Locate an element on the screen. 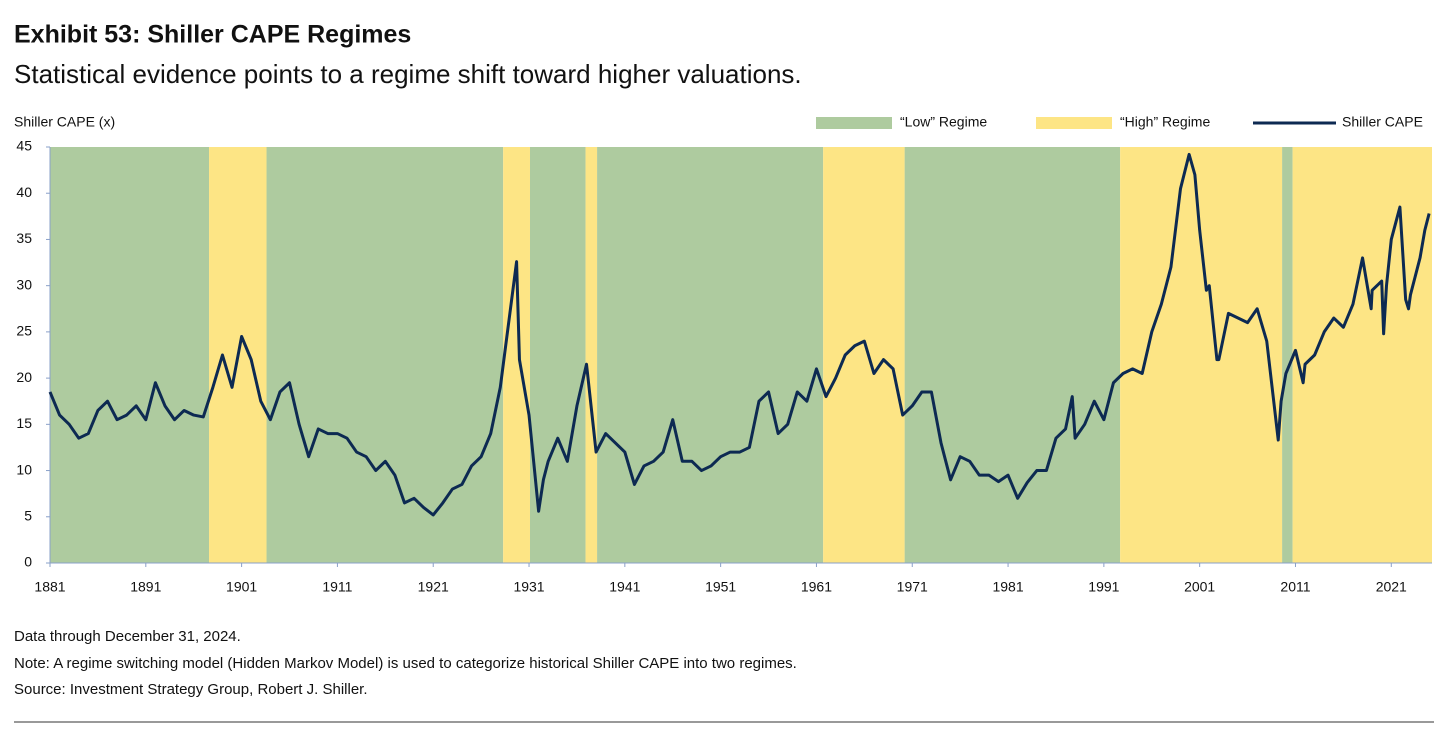 Image resolution: width=1456 pixels, height=741 pixels. y-tick-label: 20 is located at coordinates (24, 377).